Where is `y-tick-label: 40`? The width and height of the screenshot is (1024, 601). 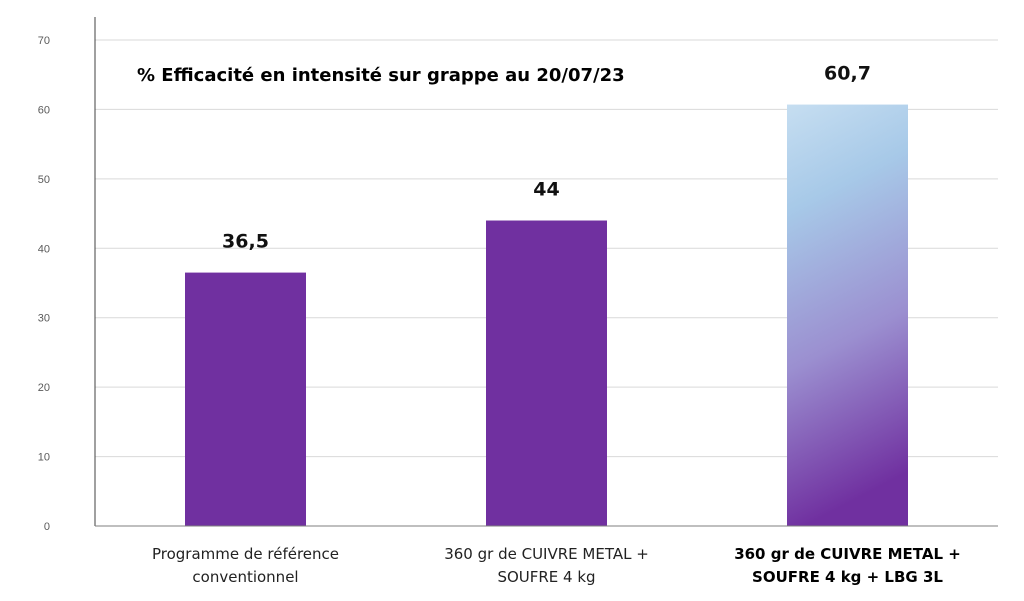 y-tick-label: 40 is located at coordinates (44, 249).